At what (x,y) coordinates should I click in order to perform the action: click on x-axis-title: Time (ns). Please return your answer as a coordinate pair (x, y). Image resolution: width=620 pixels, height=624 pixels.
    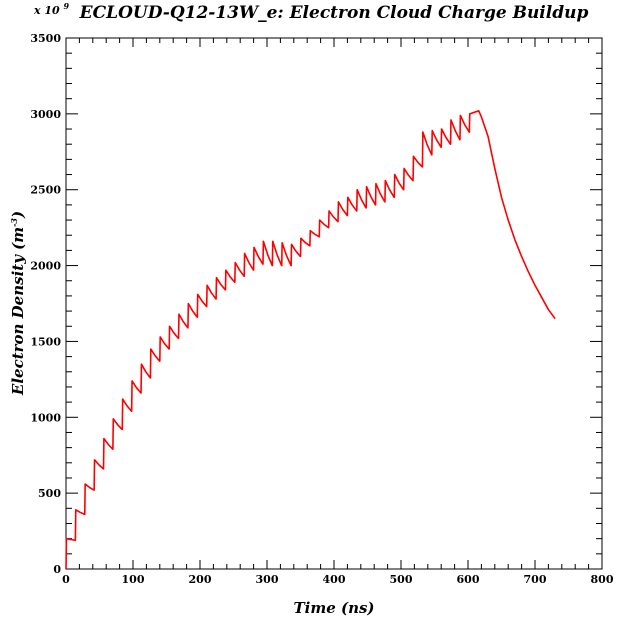
    Looking at the image, I should click on (333, 608).